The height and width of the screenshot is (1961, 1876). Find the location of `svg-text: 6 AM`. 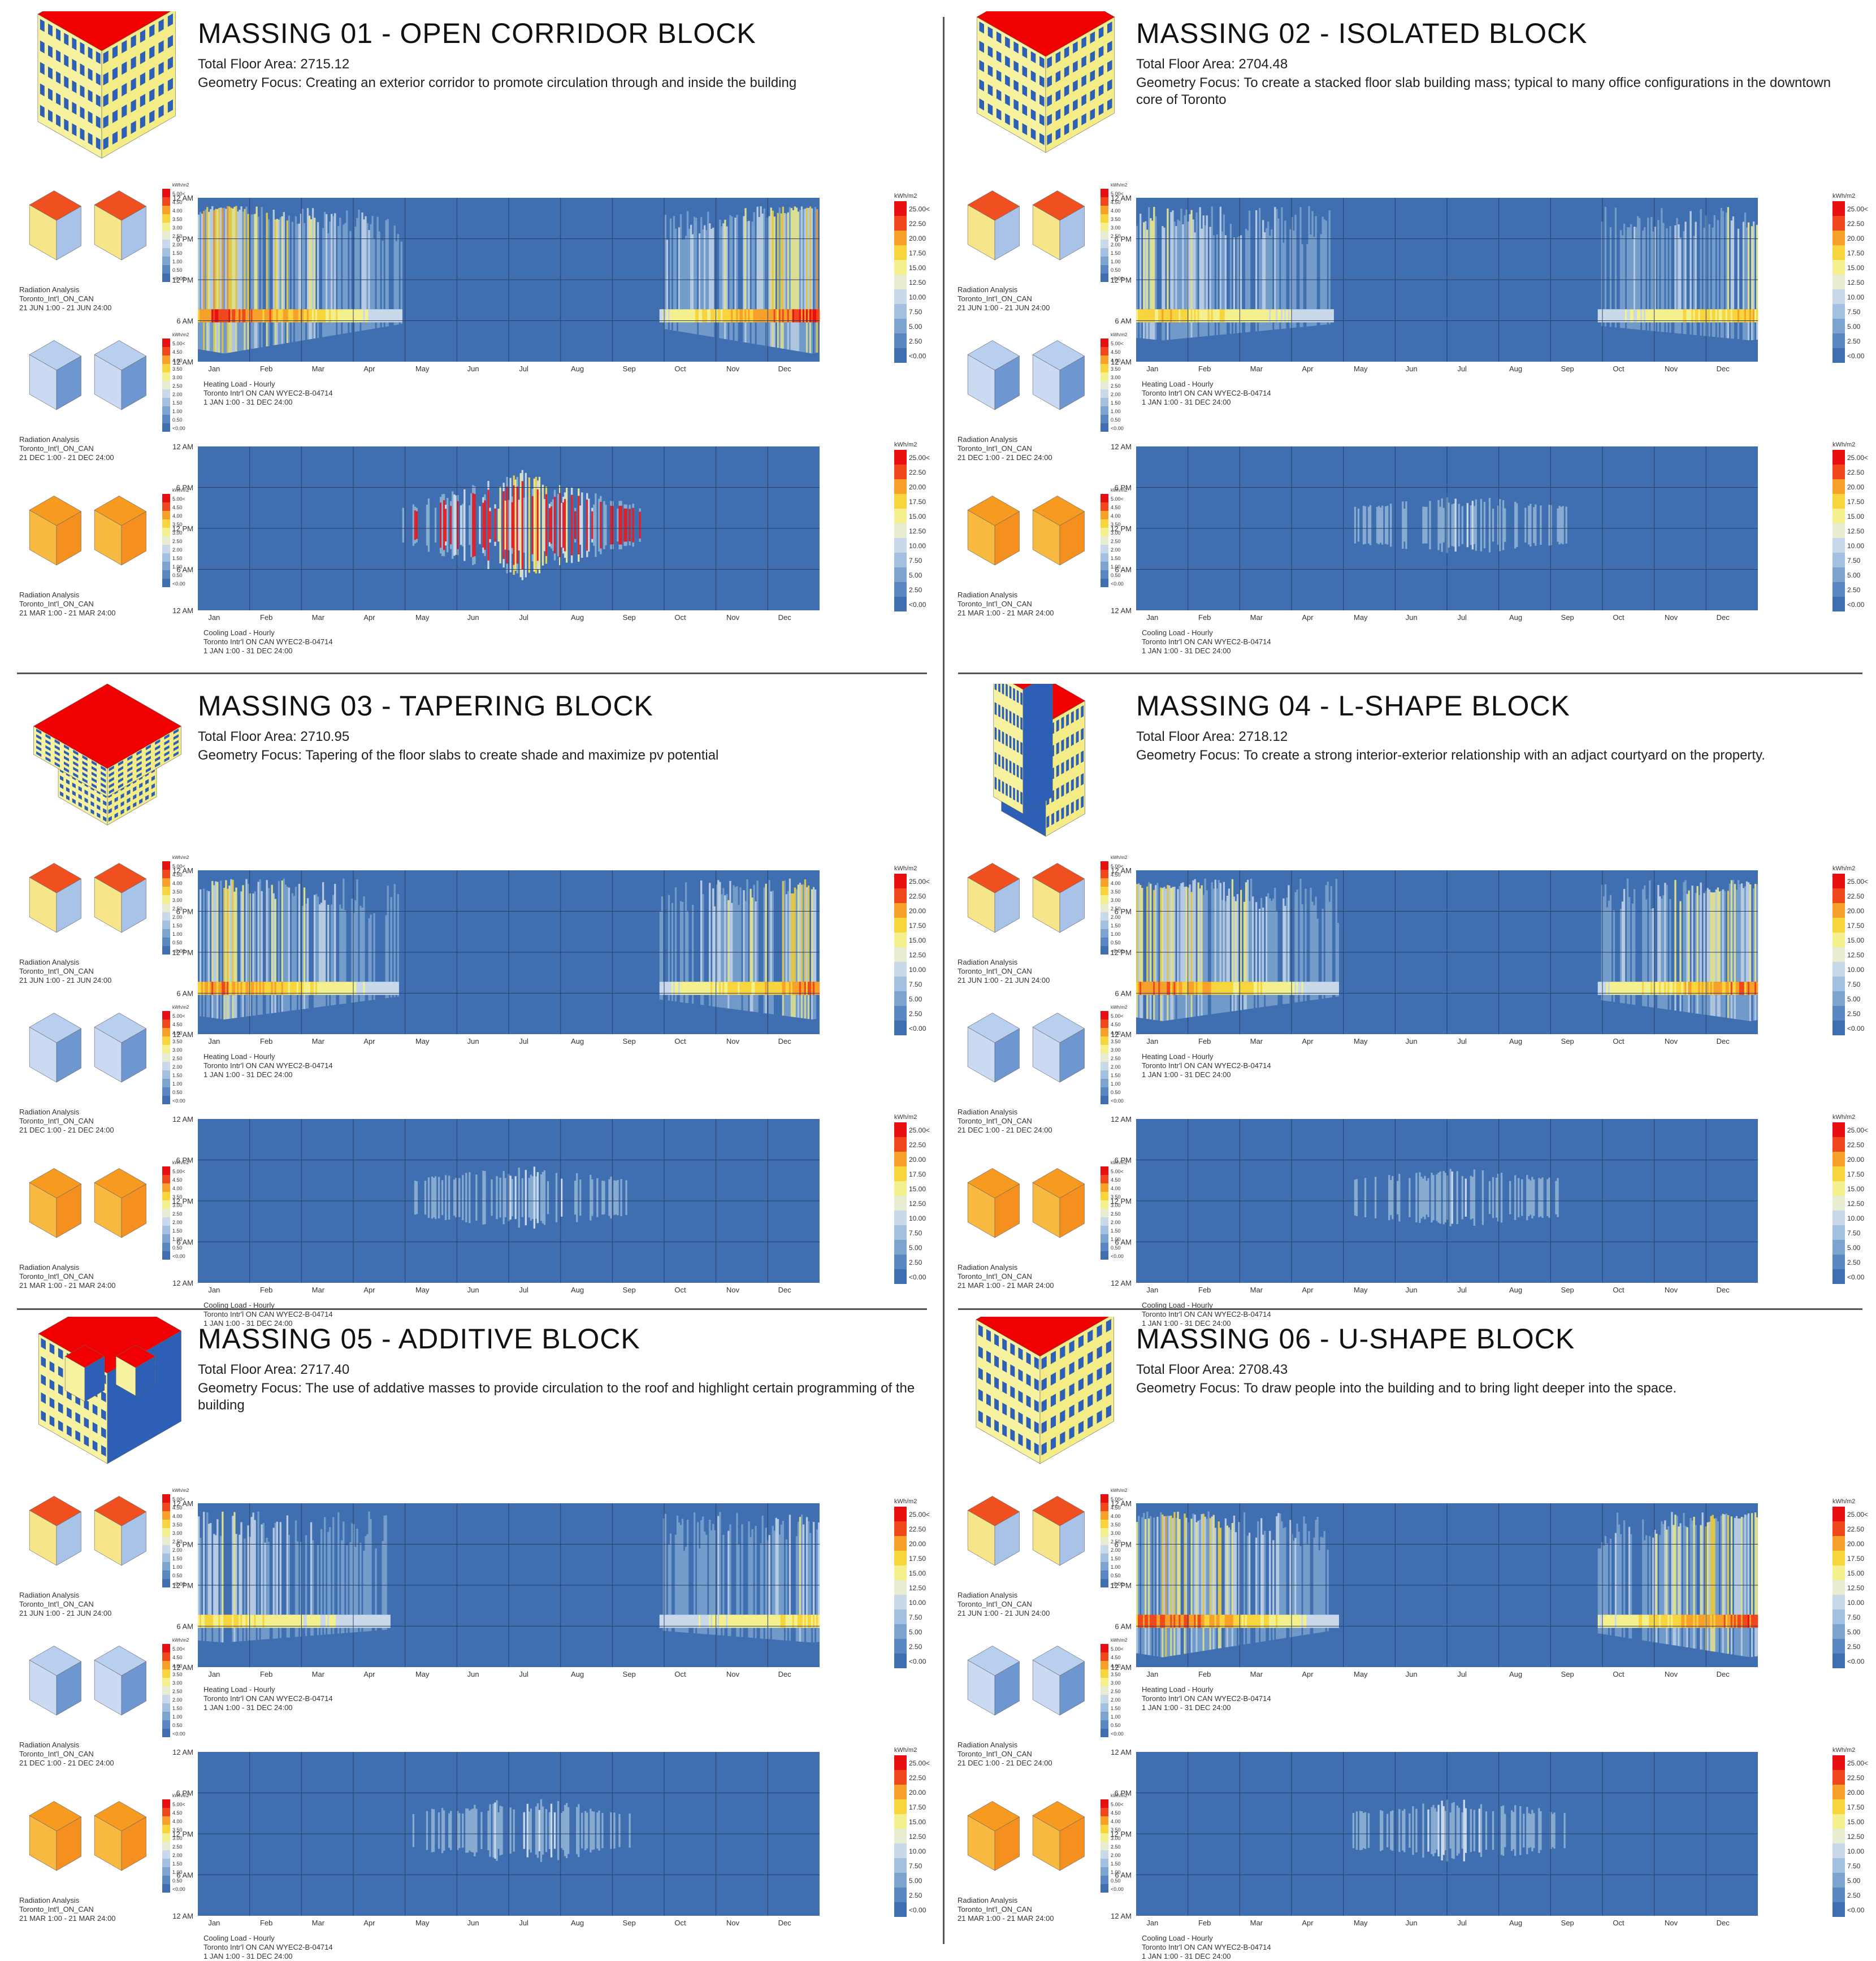

svg-text: 6 AM is located at coordinates (184, 1876).